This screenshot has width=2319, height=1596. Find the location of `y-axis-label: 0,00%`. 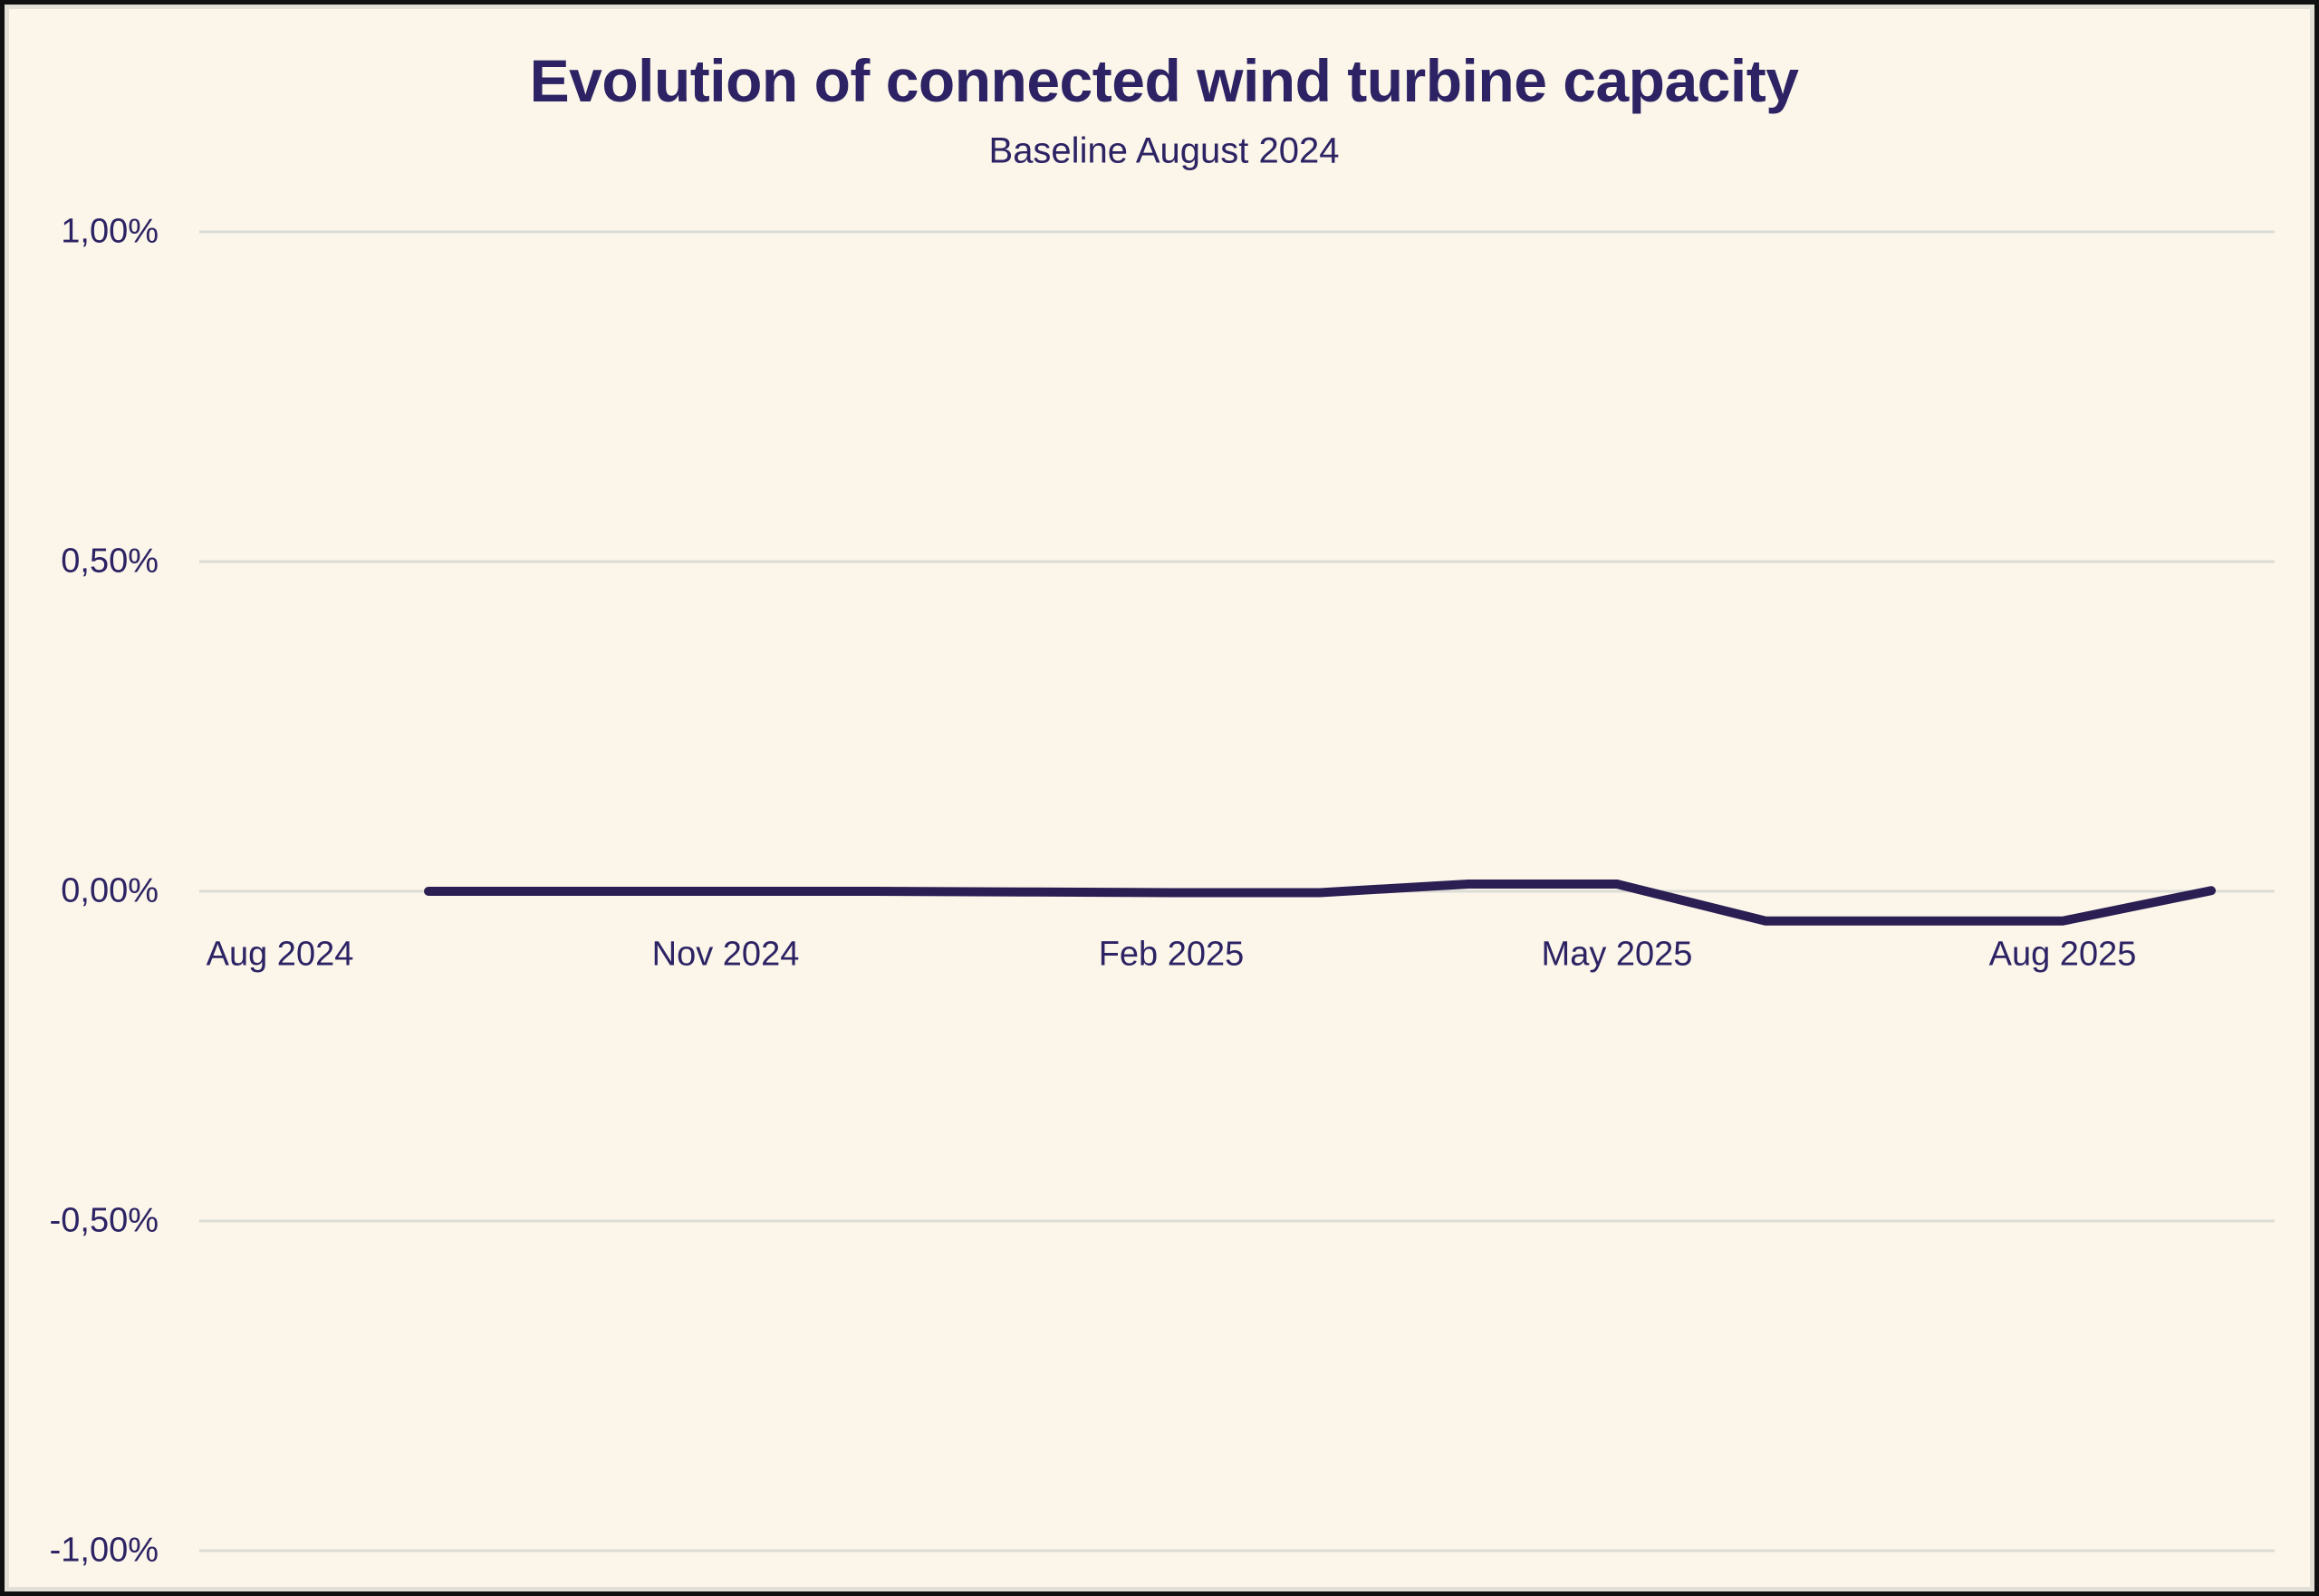

y-axis-label: 0,00% is located at coordinates (110, 890).